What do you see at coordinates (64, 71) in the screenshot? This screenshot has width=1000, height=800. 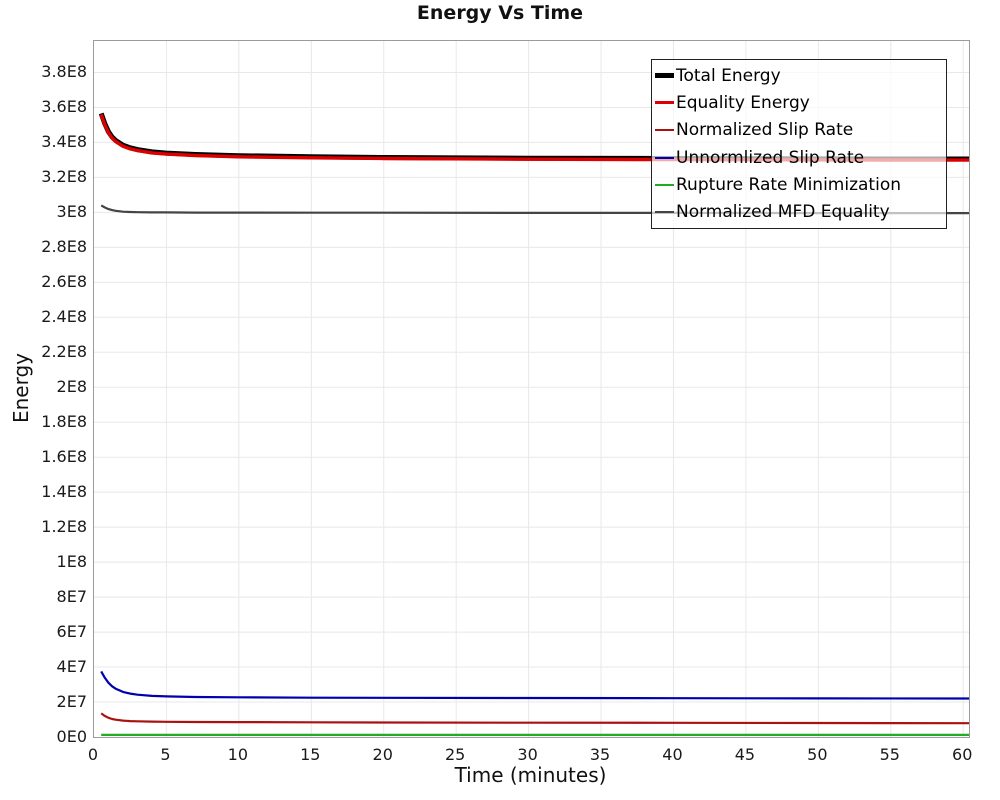 I see `y-tick-label: 3.8E8` at bounding box center [64, 71].